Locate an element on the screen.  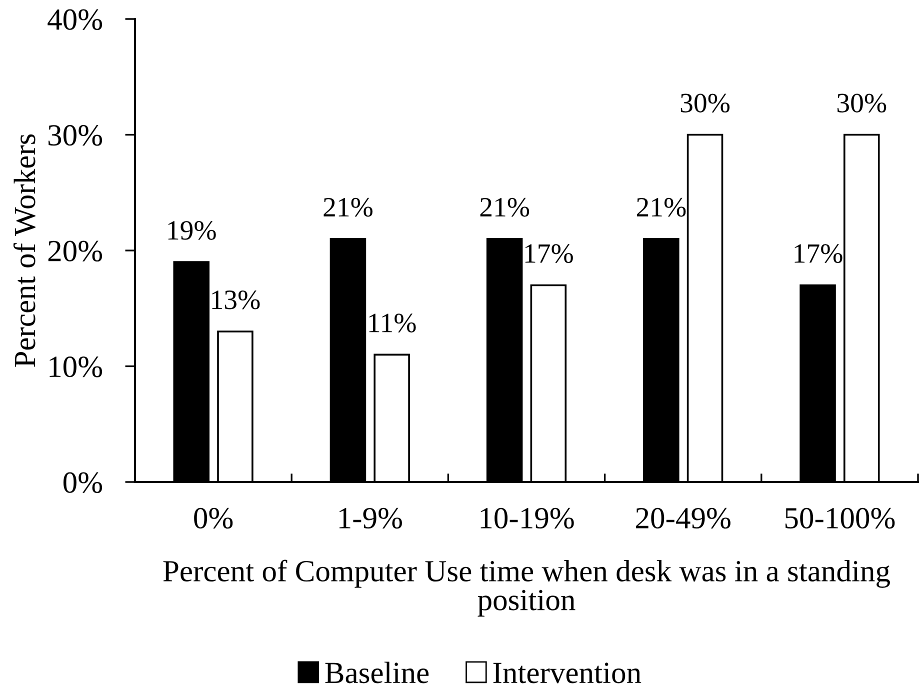
x-tick-label: 0% is located at coordinates (213, 518).